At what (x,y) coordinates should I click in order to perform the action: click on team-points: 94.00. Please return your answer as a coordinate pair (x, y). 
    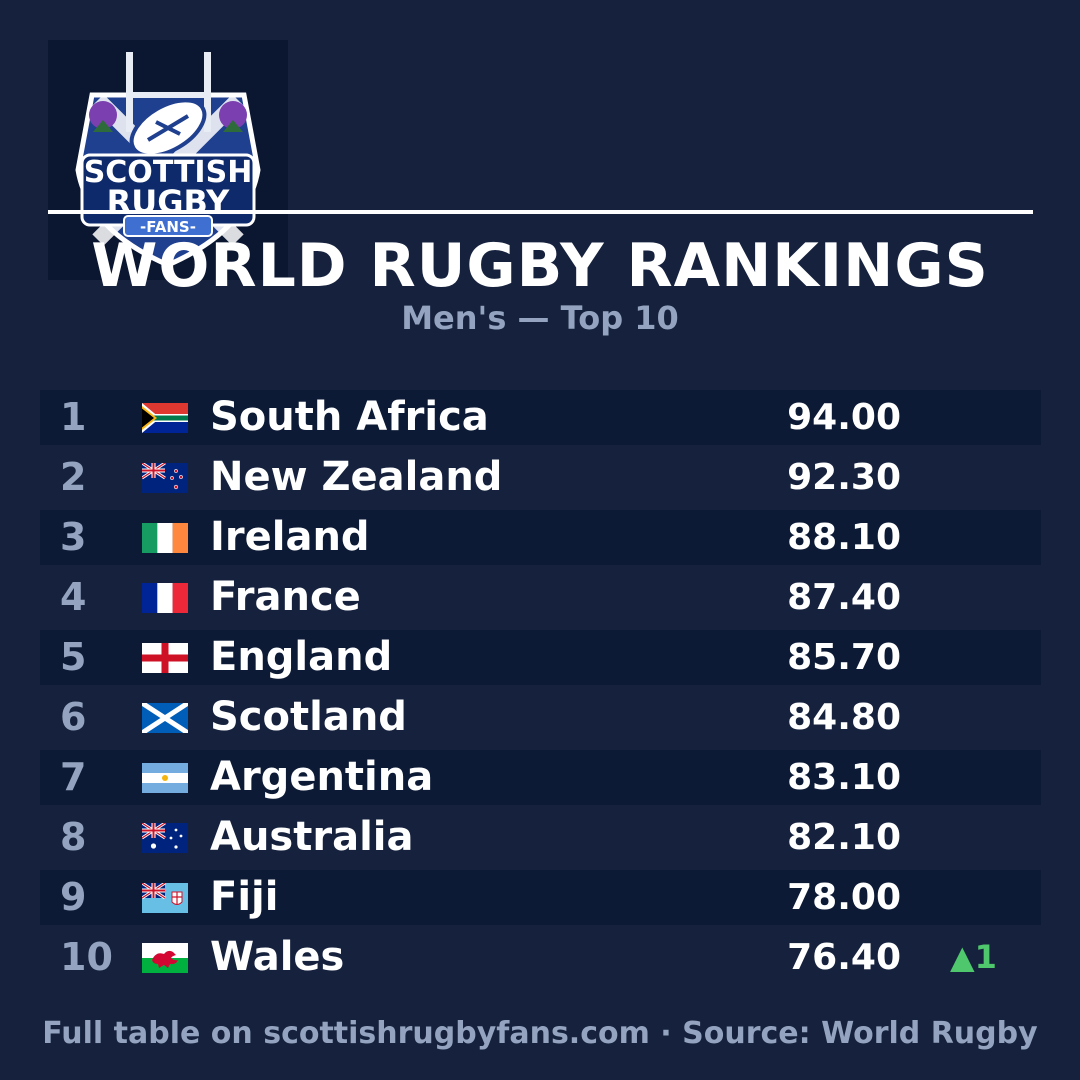
    Looking at the image, I should click on (844, 417).